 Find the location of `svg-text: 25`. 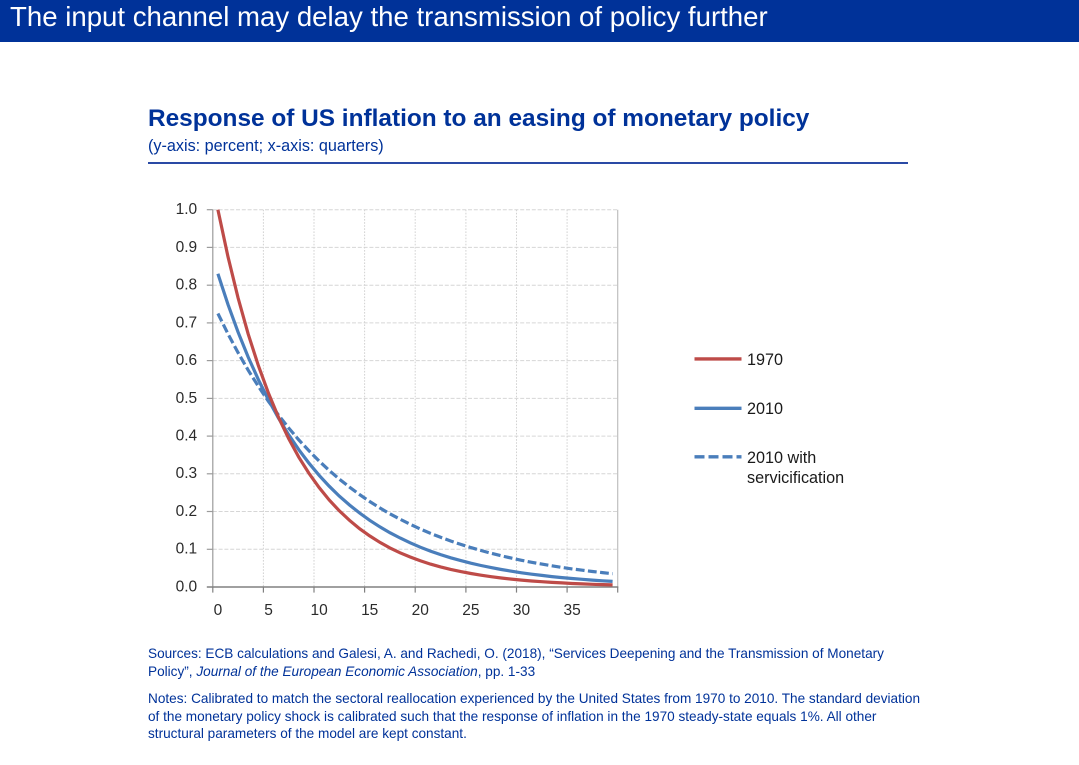

svg-text: 25 is located at coordinates (470, 610).